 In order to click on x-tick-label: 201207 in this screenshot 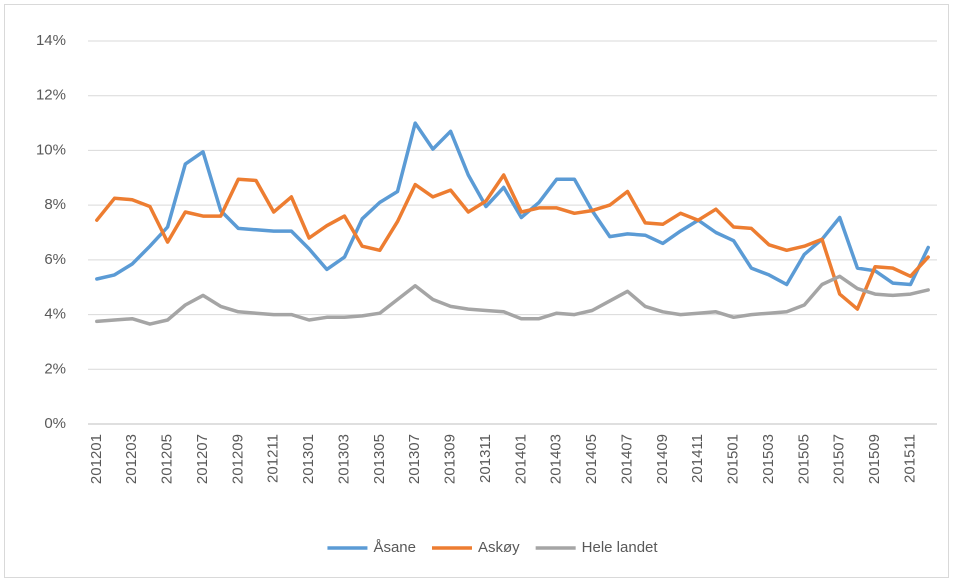, I will do `click(202, 459)`.